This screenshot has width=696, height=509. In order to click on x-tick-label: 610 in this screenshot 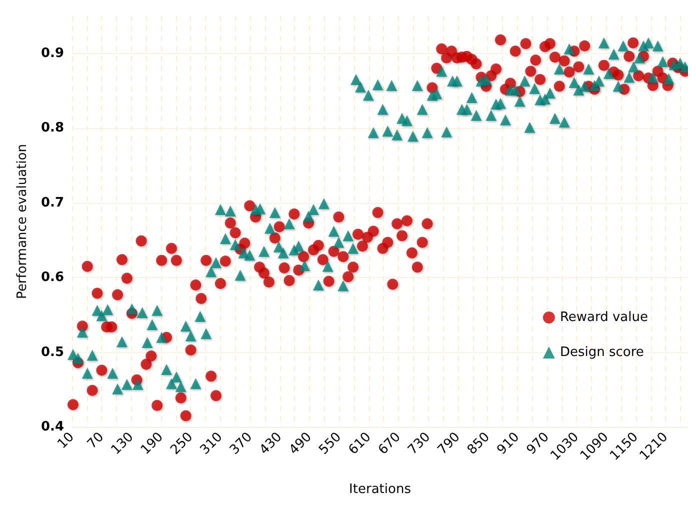, I will do `click(360, 444)`.